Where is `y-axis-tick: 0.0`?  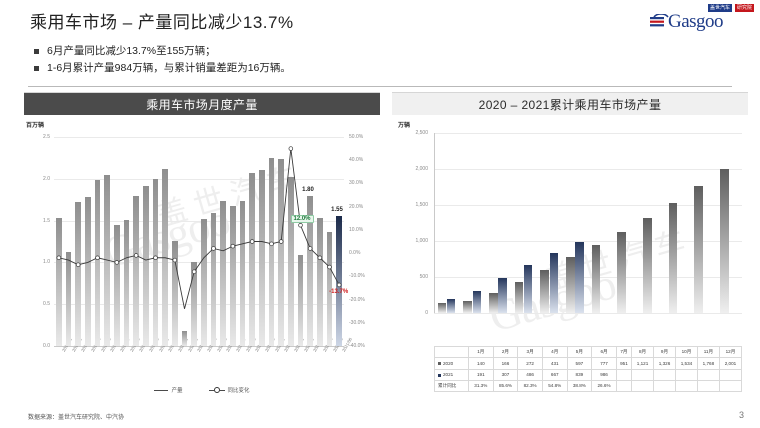
y-axis-tick: 0.0 is located at coordinates (46, 346).